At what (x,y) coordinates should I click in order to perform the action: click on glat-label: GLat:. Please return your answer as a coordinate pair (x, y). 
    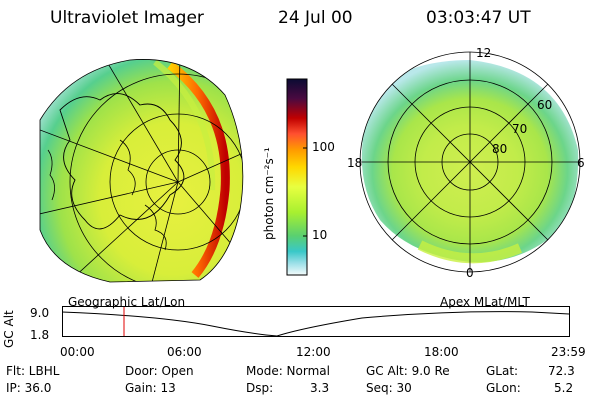
    Looking at the image, I should click on (502, 371).